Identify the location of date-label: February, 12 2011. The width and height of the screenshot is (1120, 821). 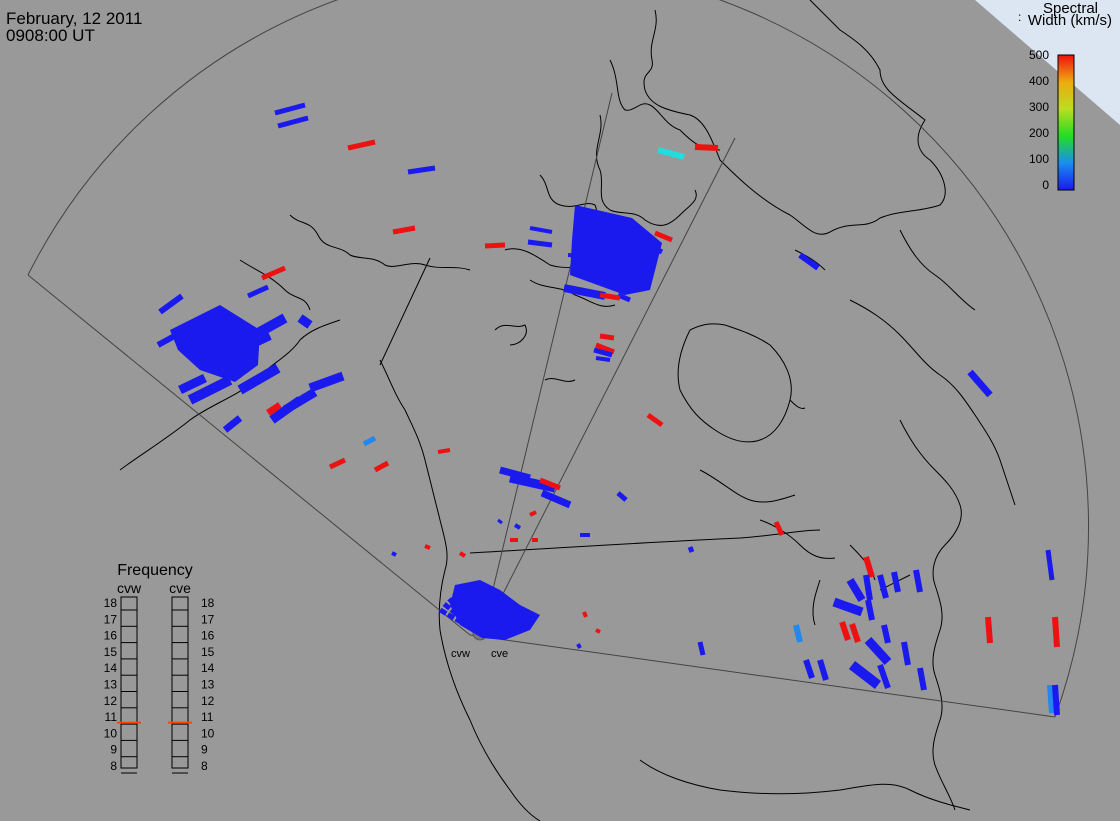
(74, 18).